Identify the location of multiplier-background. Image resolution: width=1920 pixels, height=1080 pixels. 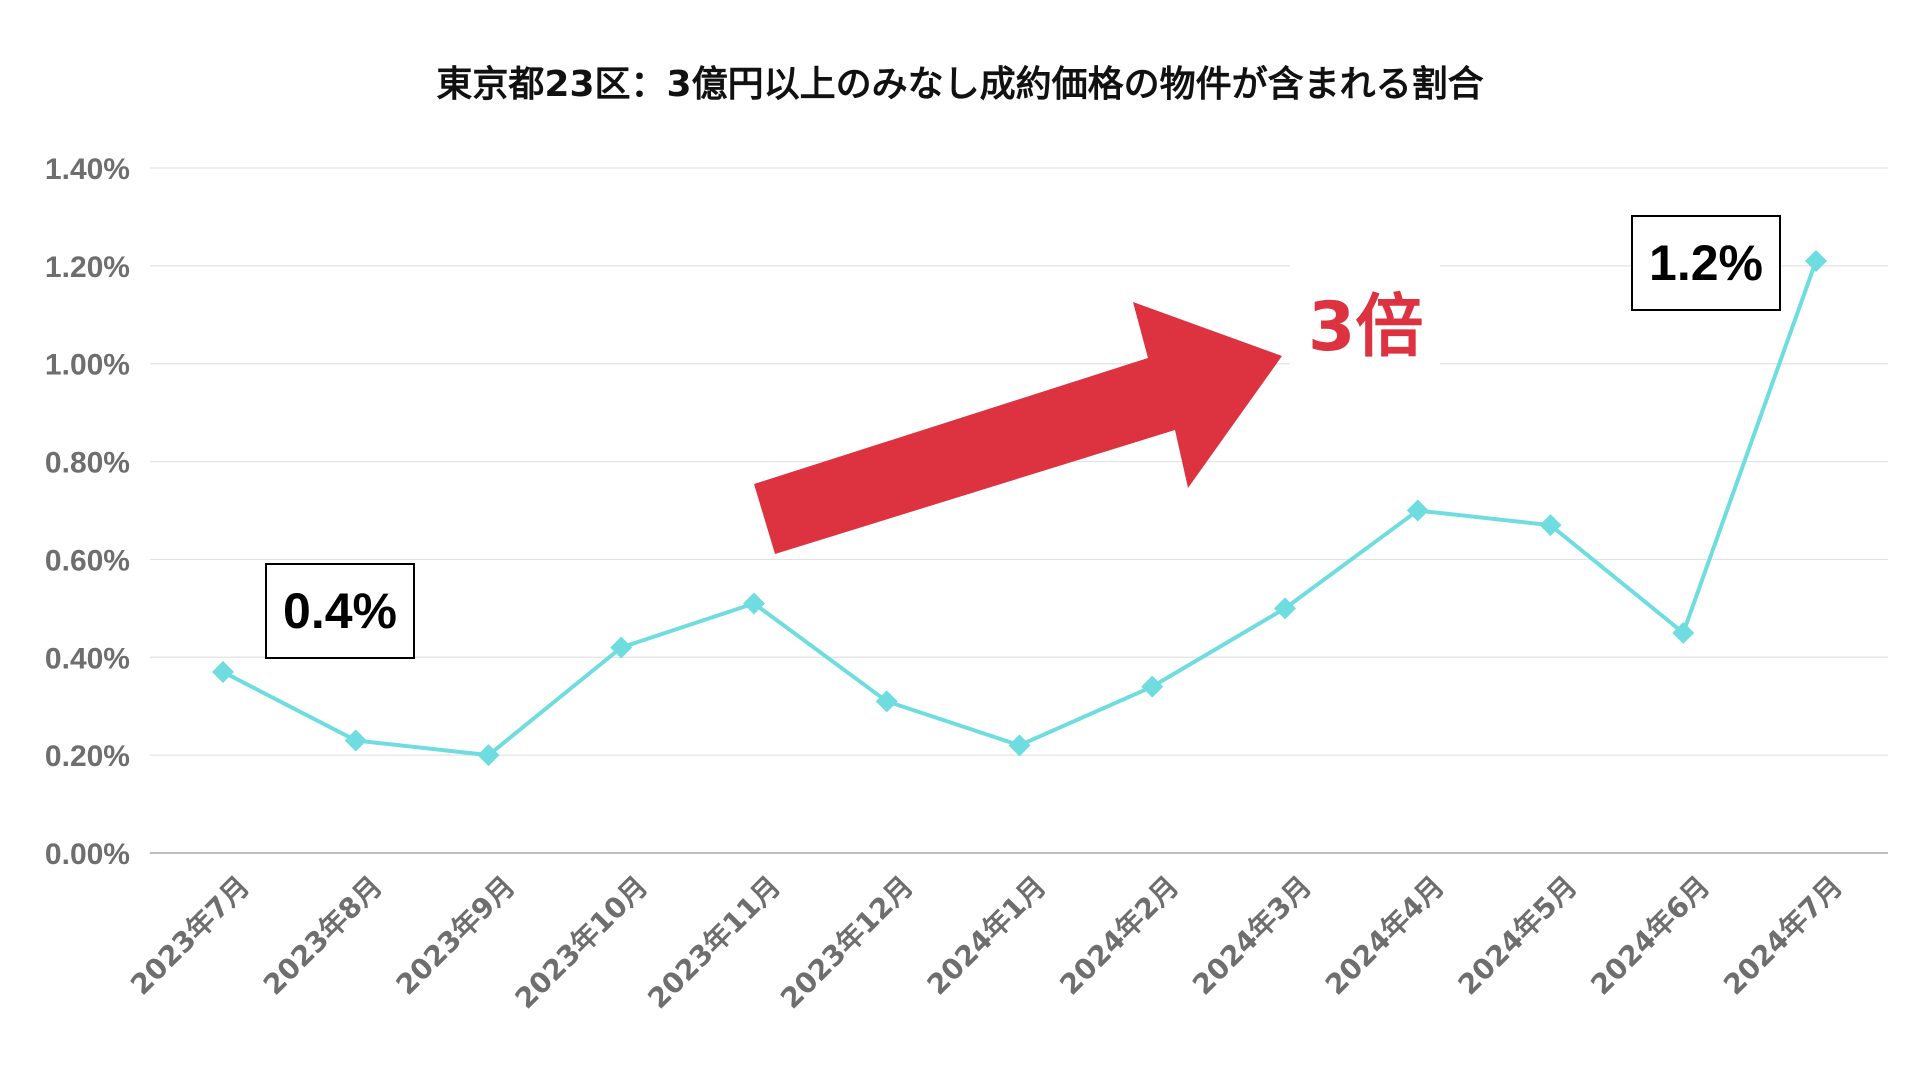
(1365, 319).